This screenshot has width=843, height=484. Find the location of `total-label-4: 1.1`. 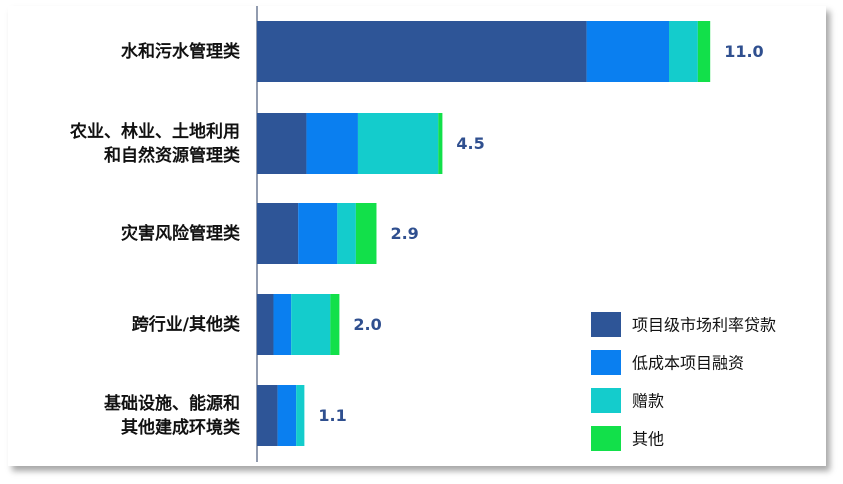

total-label-4: 1.1 is located at coordinates (332, 415).